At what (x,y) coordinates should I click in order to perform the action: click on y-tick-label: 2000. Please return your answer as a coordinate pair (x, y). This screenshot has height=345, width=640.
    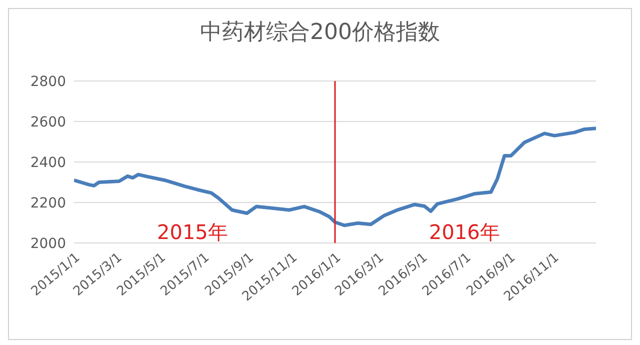
    Looking at the image, I should click on (48, 244).